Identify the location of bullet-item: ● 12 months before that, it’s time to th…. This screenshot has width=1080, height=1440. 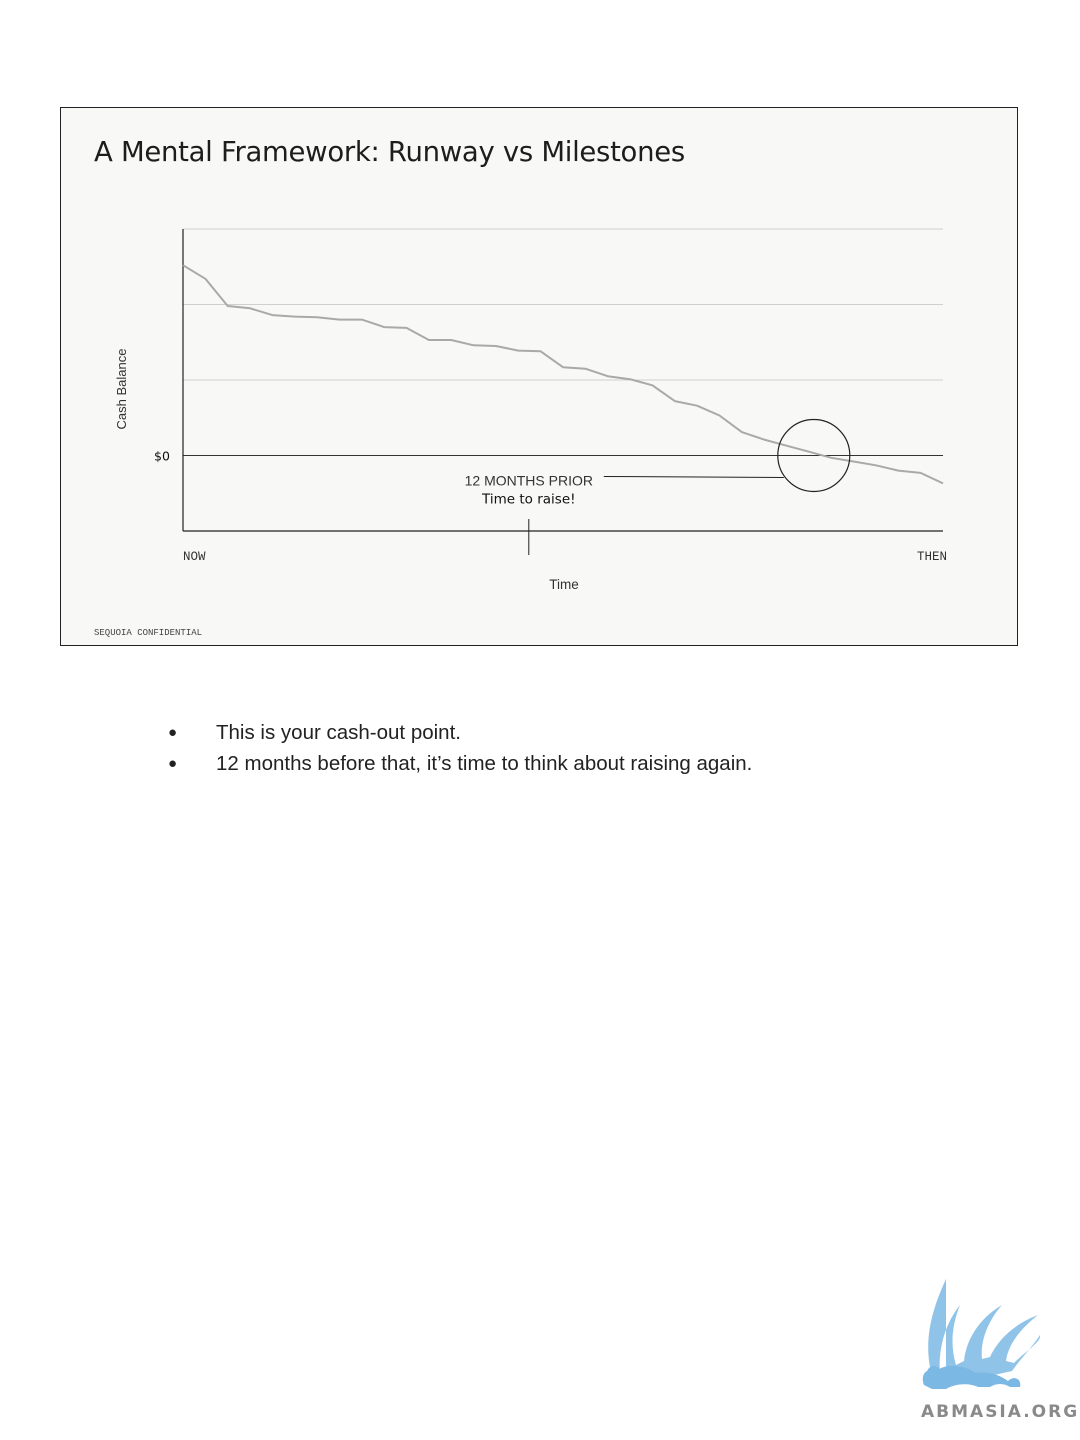
(460, 763).